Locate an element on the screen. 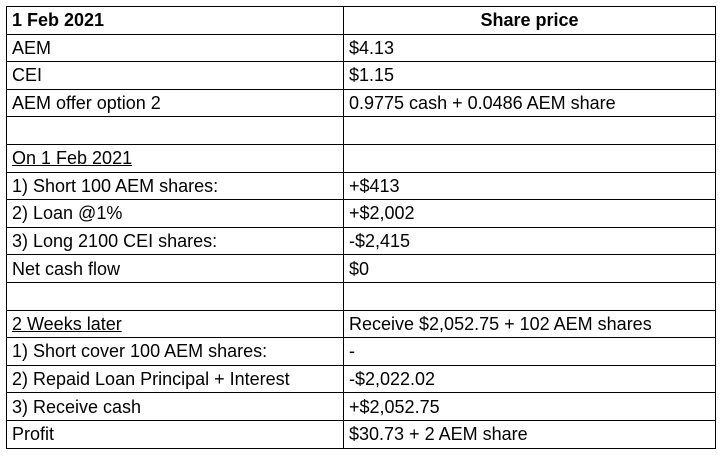  row-label: Profit is located at coordinates (175, 434).